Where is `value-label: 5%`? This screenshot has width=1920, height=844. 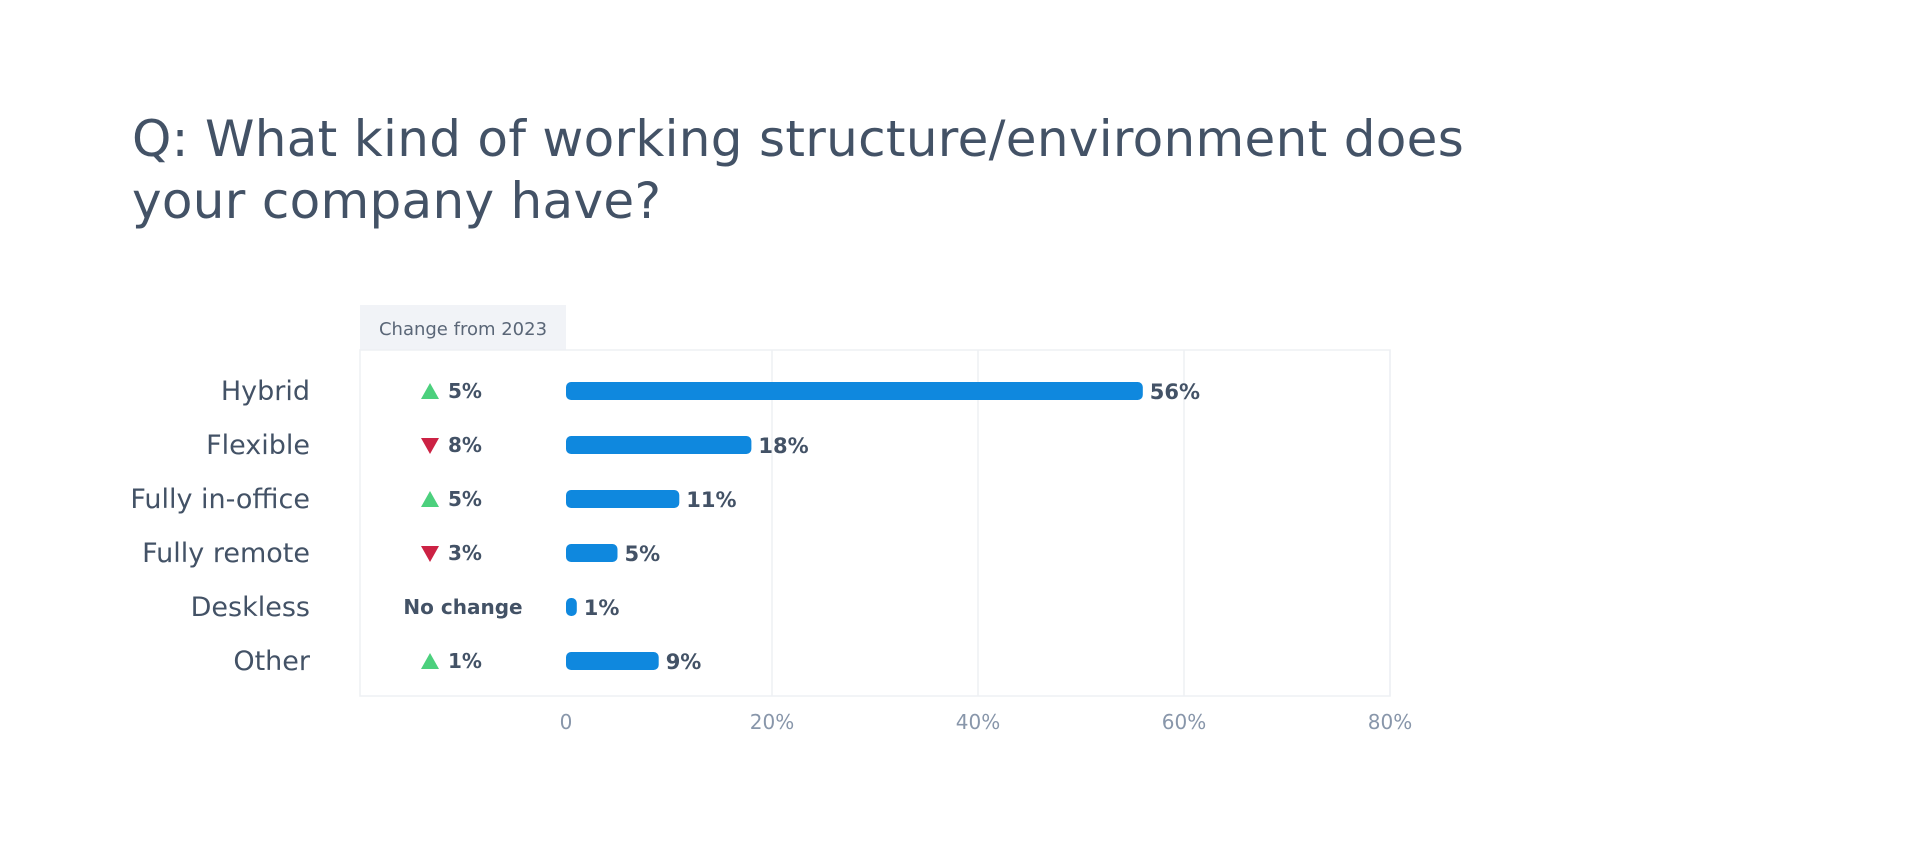
value-label: 5% is located at coordinates (643, 554).